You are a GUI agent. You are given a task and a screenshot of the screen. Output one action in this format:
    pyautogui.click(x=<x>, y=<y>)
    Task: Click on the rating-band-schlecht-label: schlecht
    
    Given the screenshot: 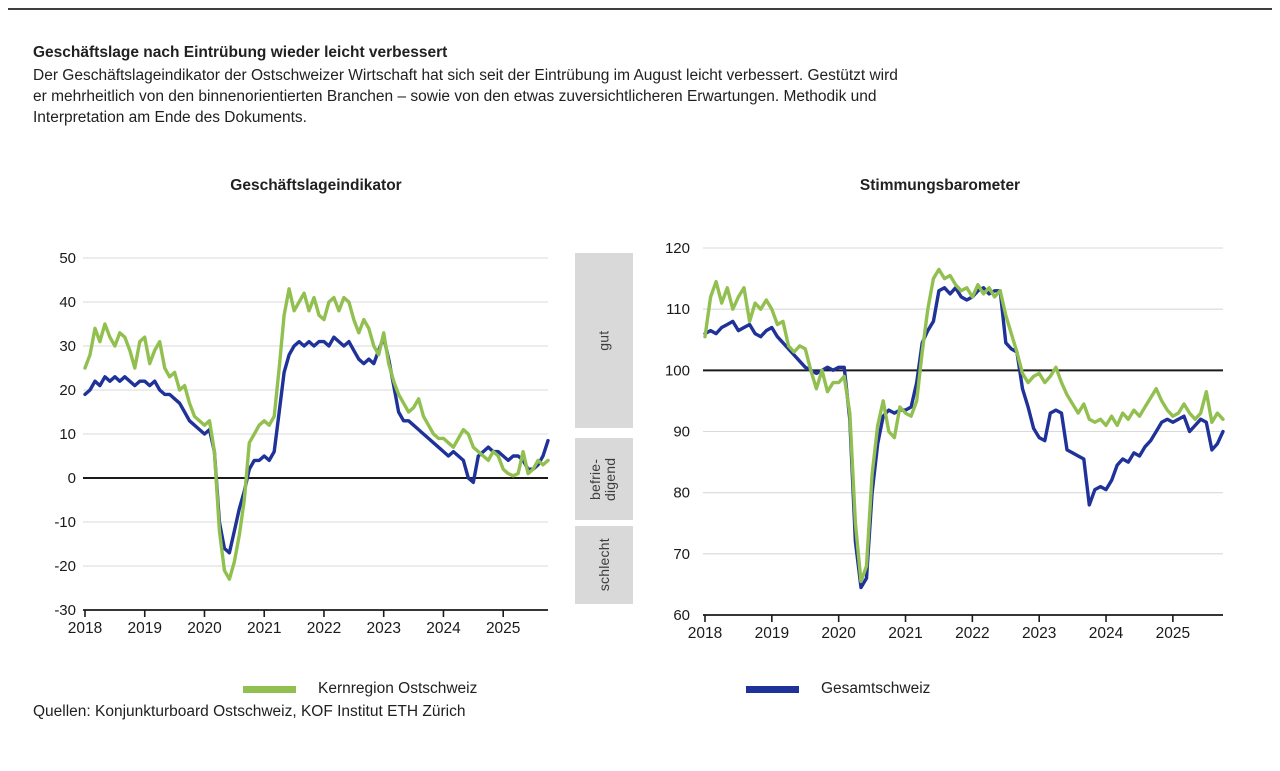 What is the action you would take?
    pyautogui.click(x=603, y=565)
    